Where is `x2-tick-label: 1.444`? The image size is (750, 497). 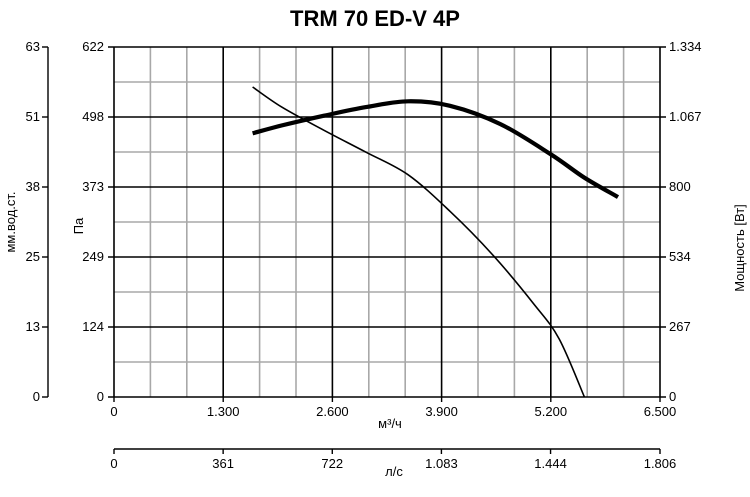 x2-tick-label: 1.444 is located at coordinates (550, 463).